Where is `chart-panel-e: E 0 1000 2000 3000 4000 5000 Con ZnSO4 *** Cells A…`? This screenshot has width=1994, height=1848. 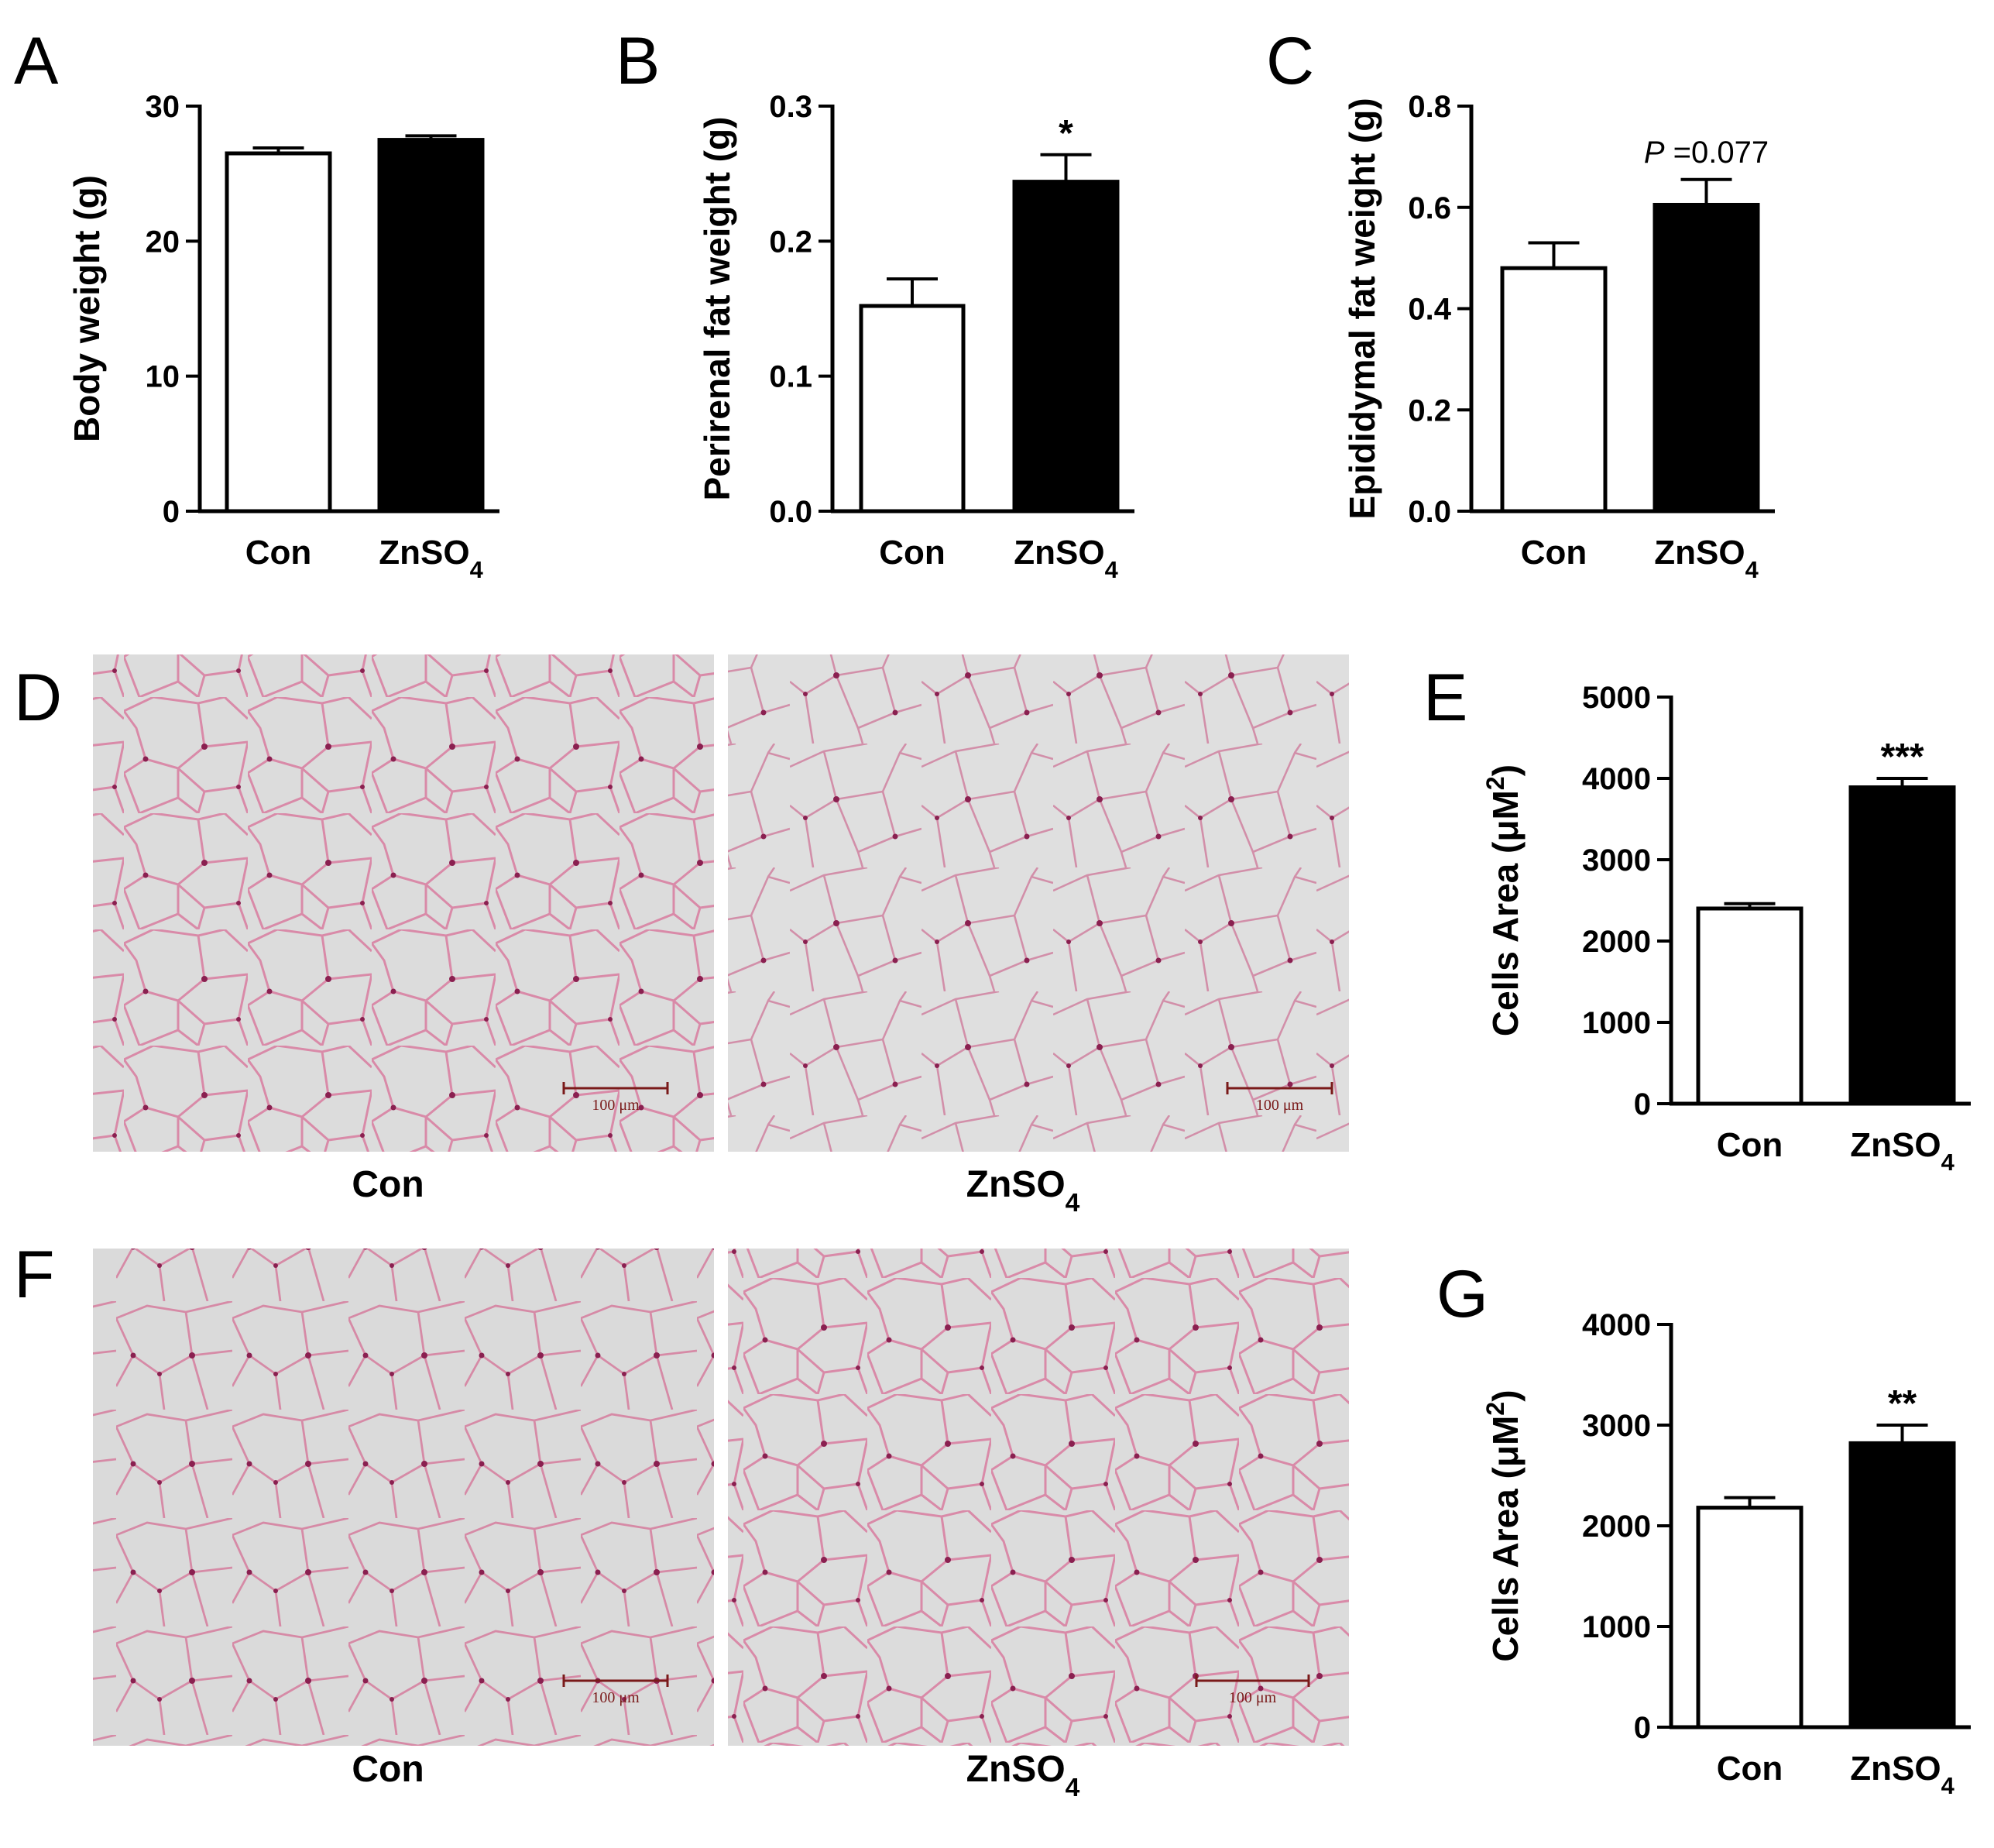
chart-panel-e: E 0 1000 2000 3000 4000 5000 Con ZnSO4 *** Cells A… is located at coordinates (1697, 919).